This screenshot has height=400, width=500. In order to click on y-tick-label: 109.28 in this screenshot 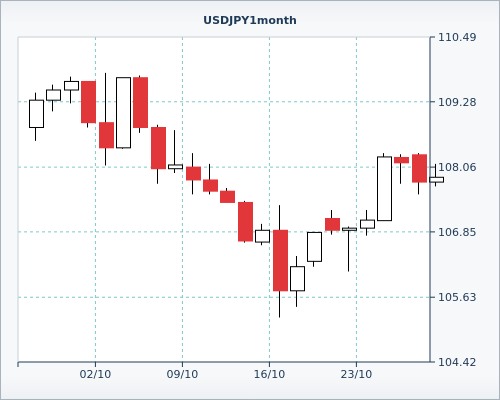, I will do `click(457, 102)`.